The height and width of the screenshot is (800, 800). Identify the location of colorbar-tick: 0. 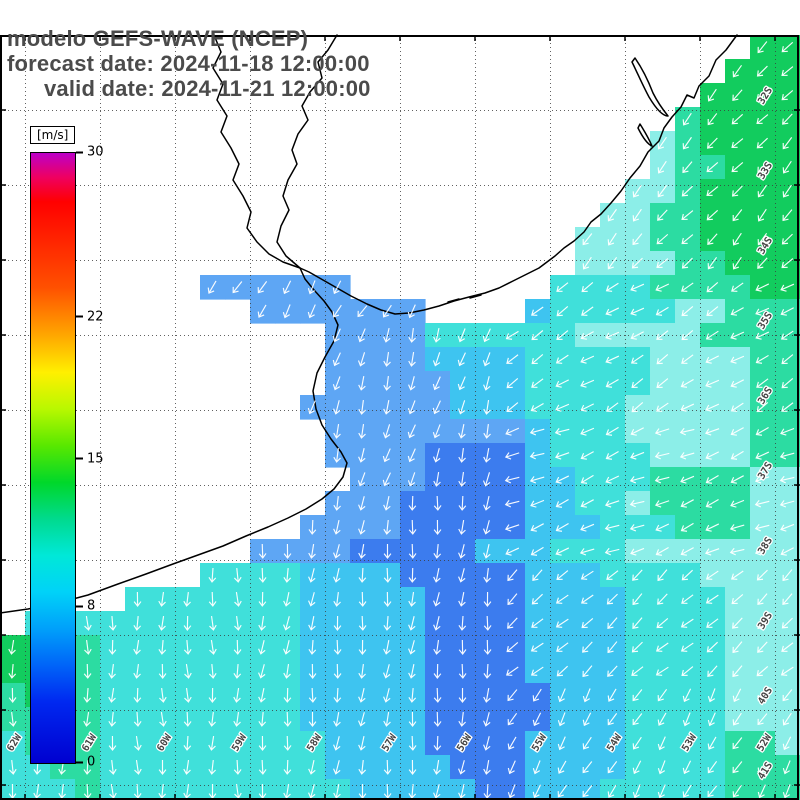
(85, 762).